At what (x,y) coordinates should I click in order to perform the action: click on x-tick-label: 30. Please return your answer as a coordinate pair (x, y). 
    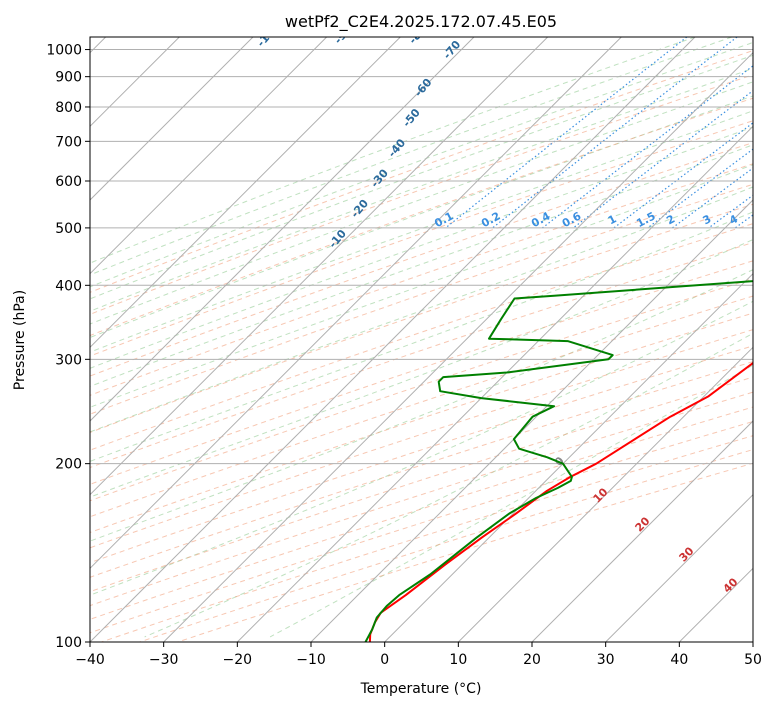
    Looking at the image, I should click on (606, 660).